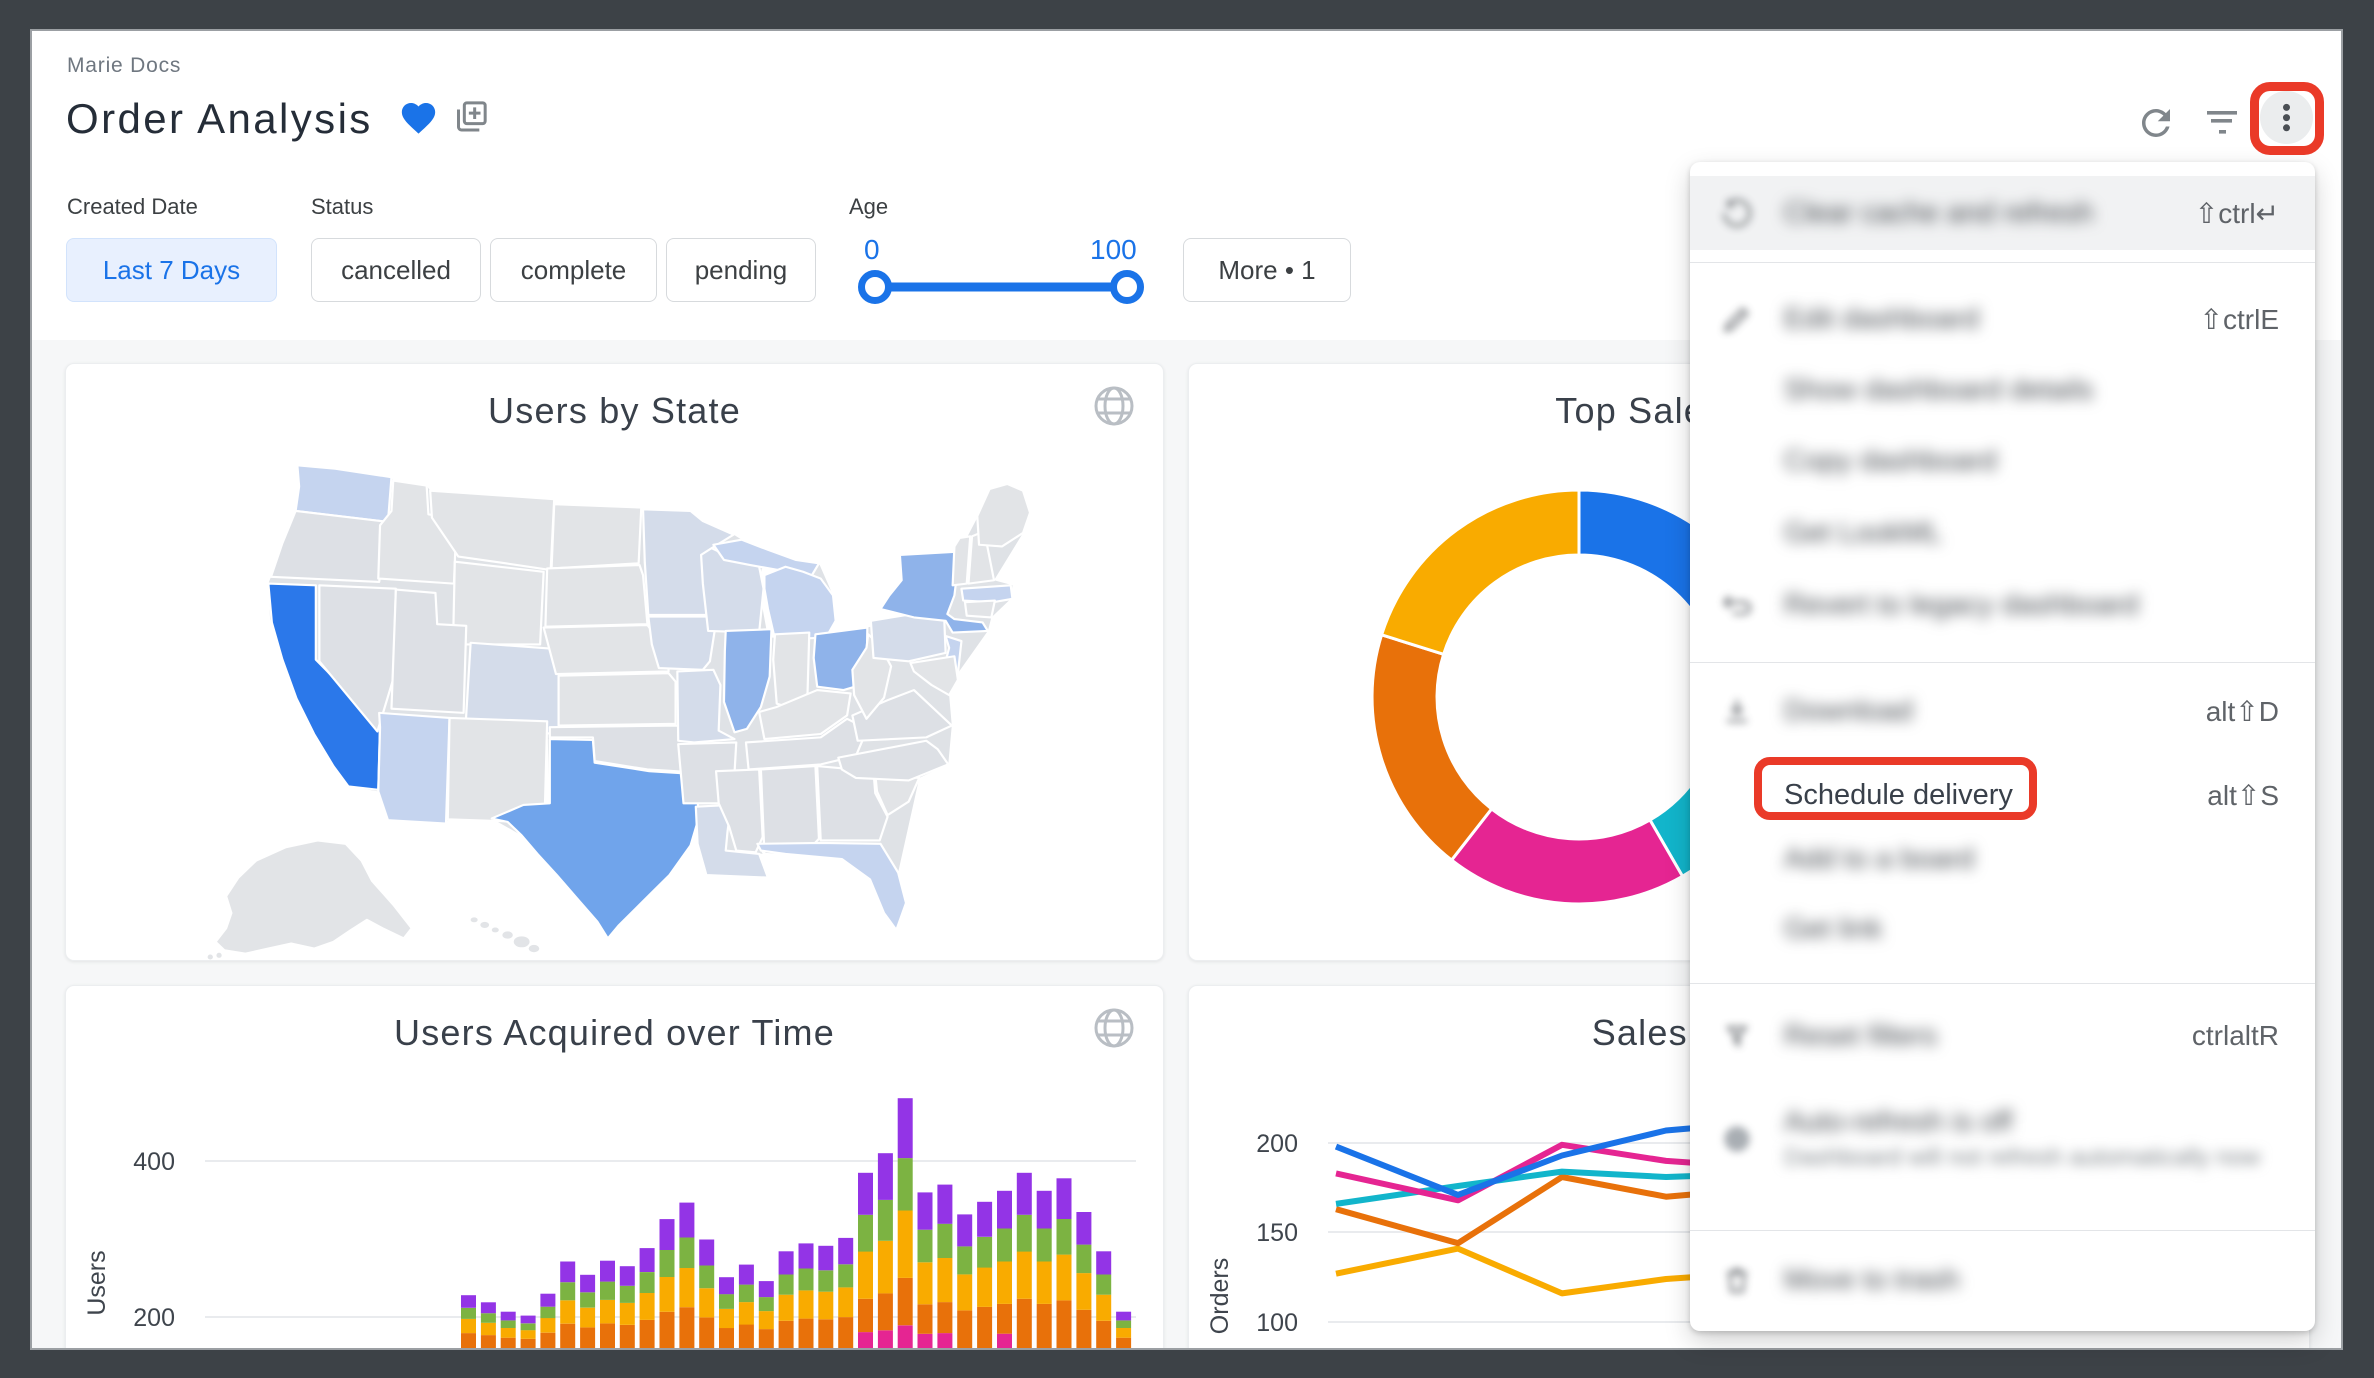 The image size is (2374, 1378). I want to click on svg-text: 400, so click(154, 1162).